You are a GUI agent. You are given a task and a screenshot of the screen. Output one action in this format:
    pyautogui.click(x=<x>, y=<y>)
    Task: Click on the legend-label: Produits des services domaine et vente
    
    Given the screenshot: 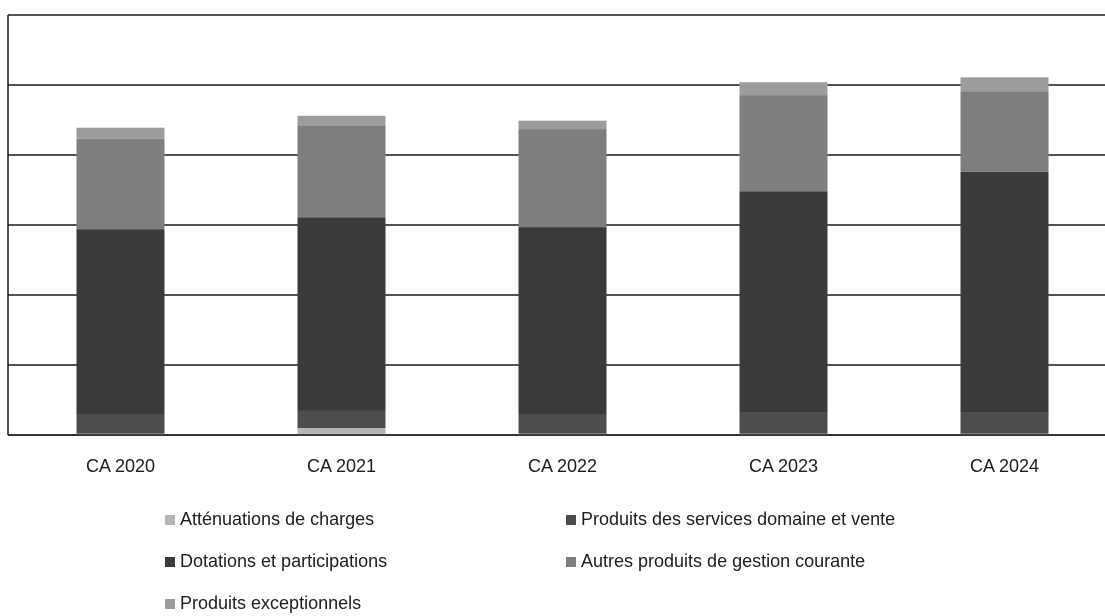 What is the action you would take?
    pyautogui.click(x=738, y=519)
    